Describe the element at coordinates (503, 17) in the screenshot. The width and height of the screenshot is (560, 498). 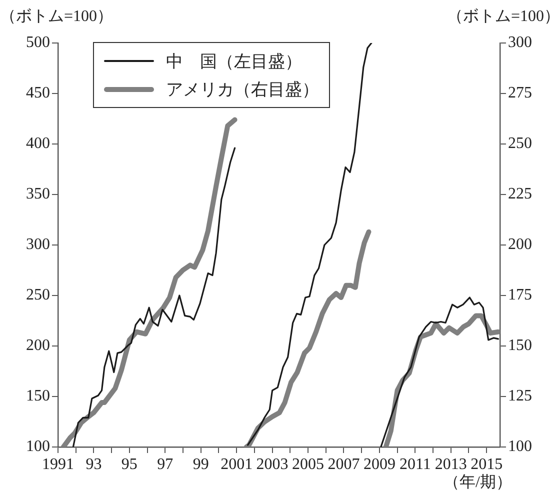
I see `y2-axis-title: （ボトム=100）` at that location.